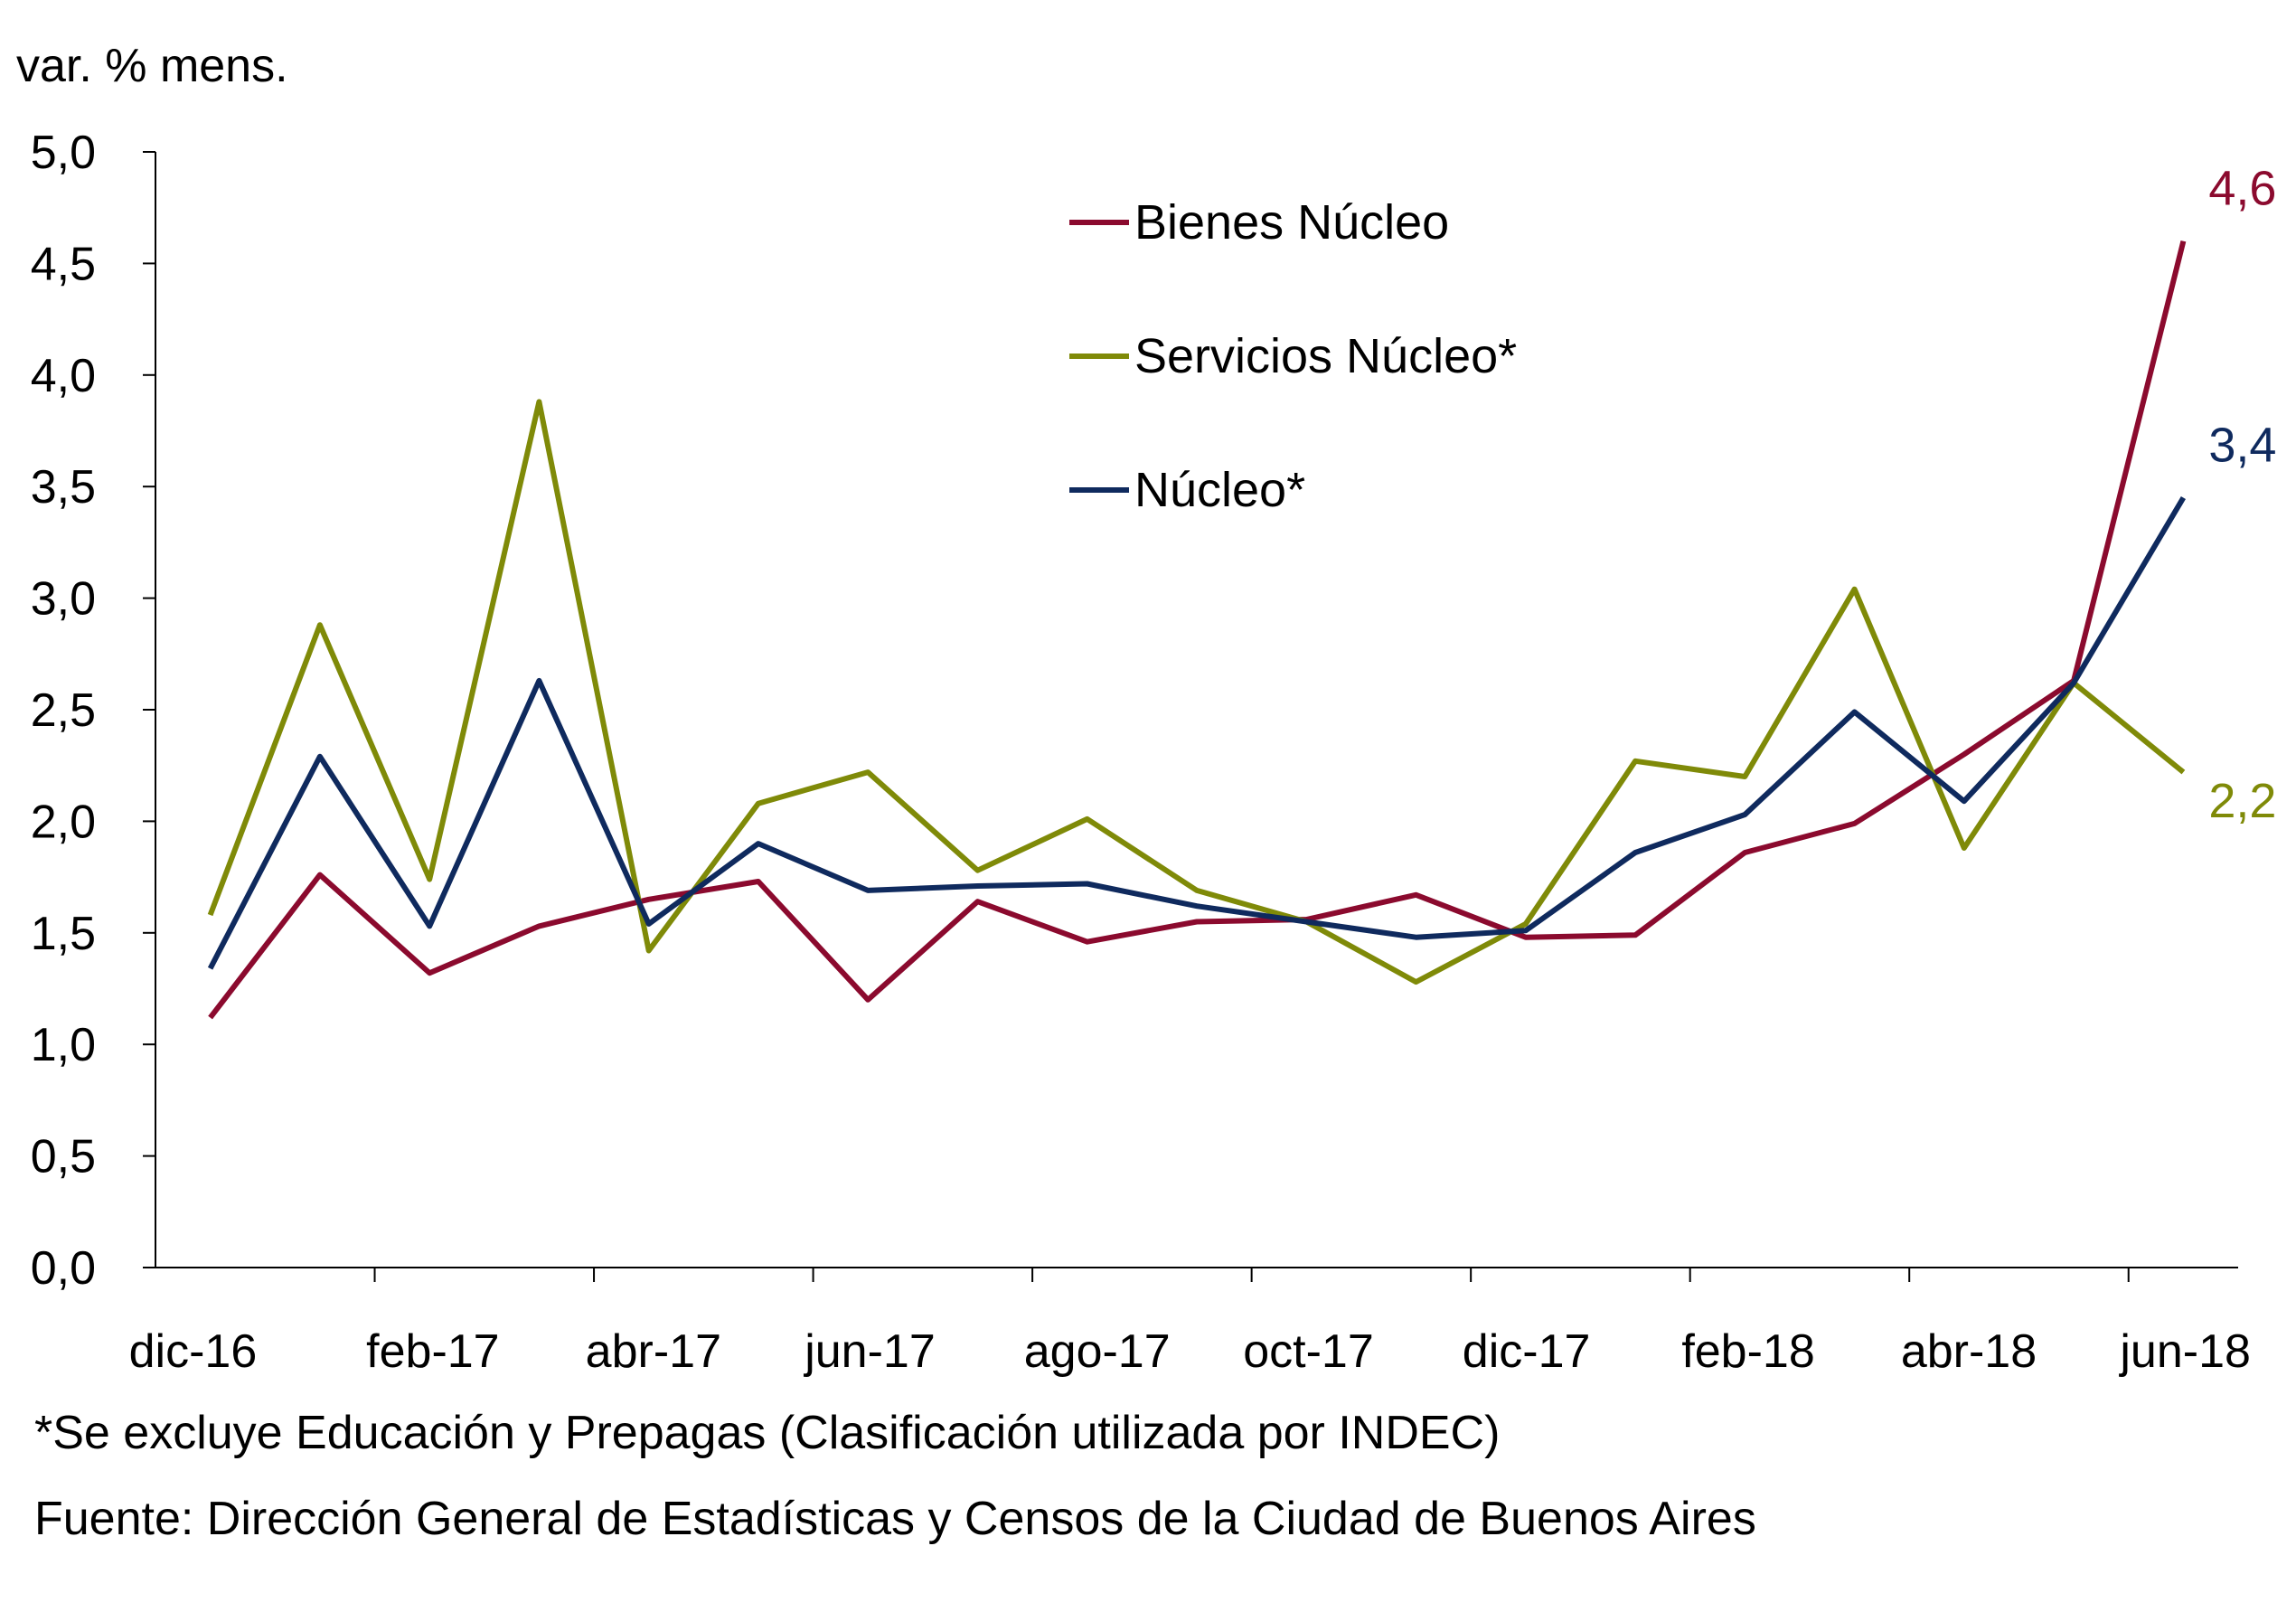  What do you see at coordinates (152, 66) in the screenshot?
I see `y-axis-label: var. % mens.` at bounding box center [152, 66].